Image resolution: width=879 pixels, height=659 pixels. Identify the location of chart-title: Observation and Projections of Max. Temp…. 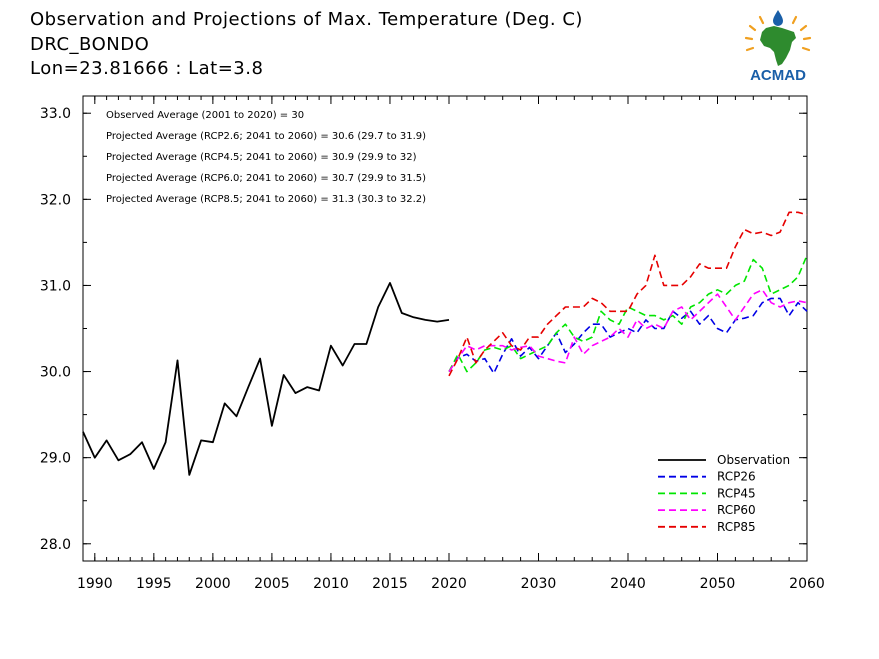
(306, 19).